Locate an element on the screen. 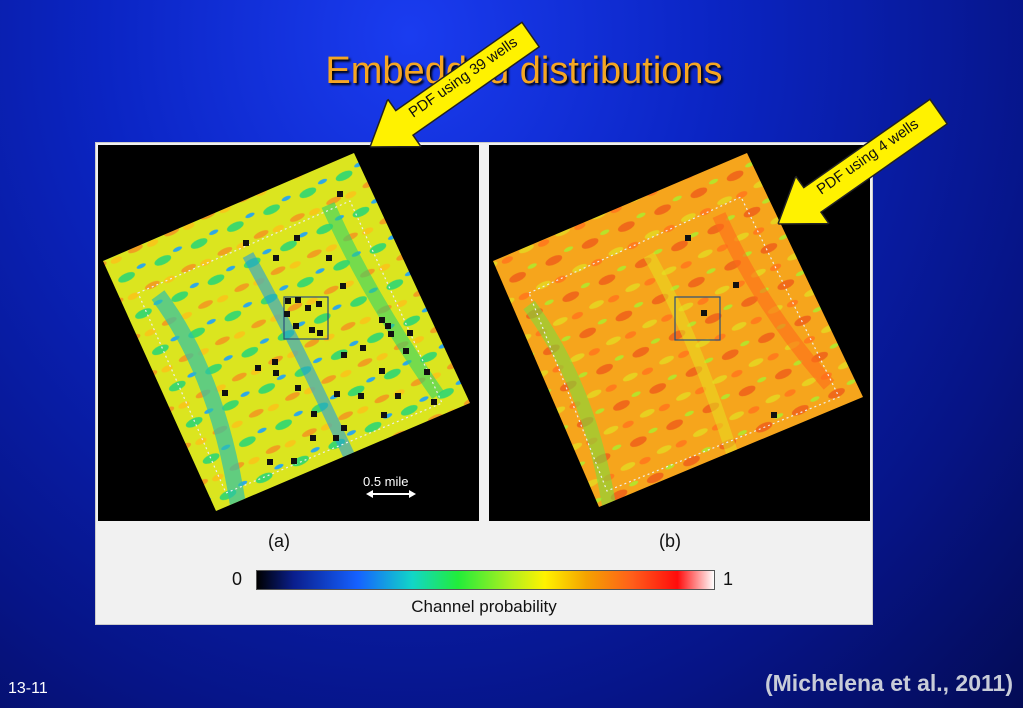 The height and width of the screenshot is (708, 1023). callout-arrow-b: PDF using 4 wells is located at coordinates (859, 167).